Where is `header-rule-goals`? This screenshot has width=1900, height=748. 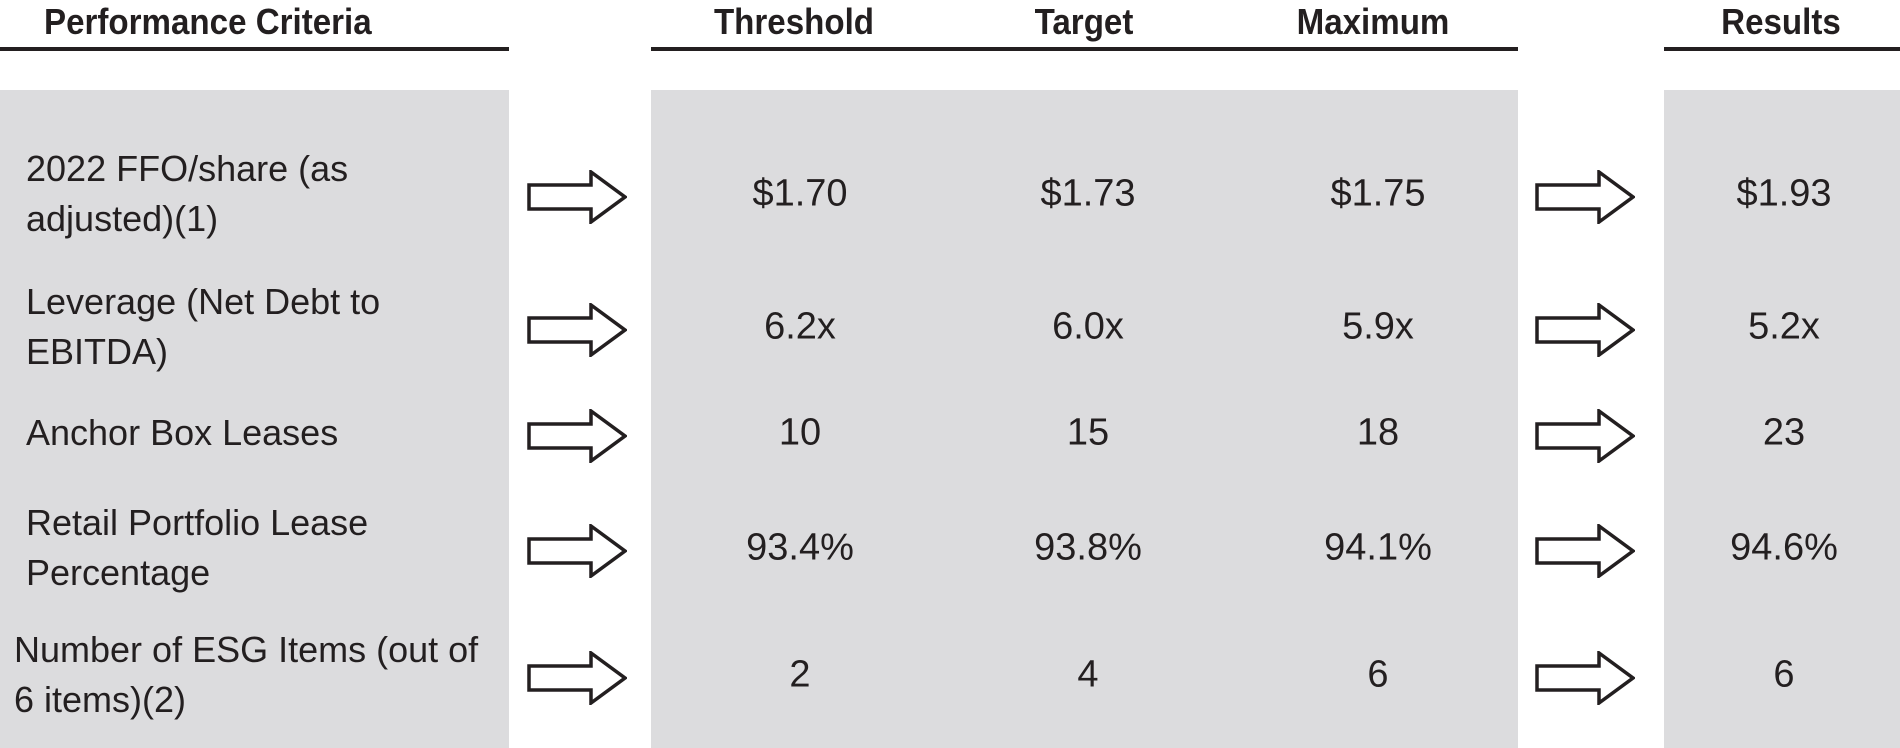 header-rule-goals is located at coordinates (1084, 49).